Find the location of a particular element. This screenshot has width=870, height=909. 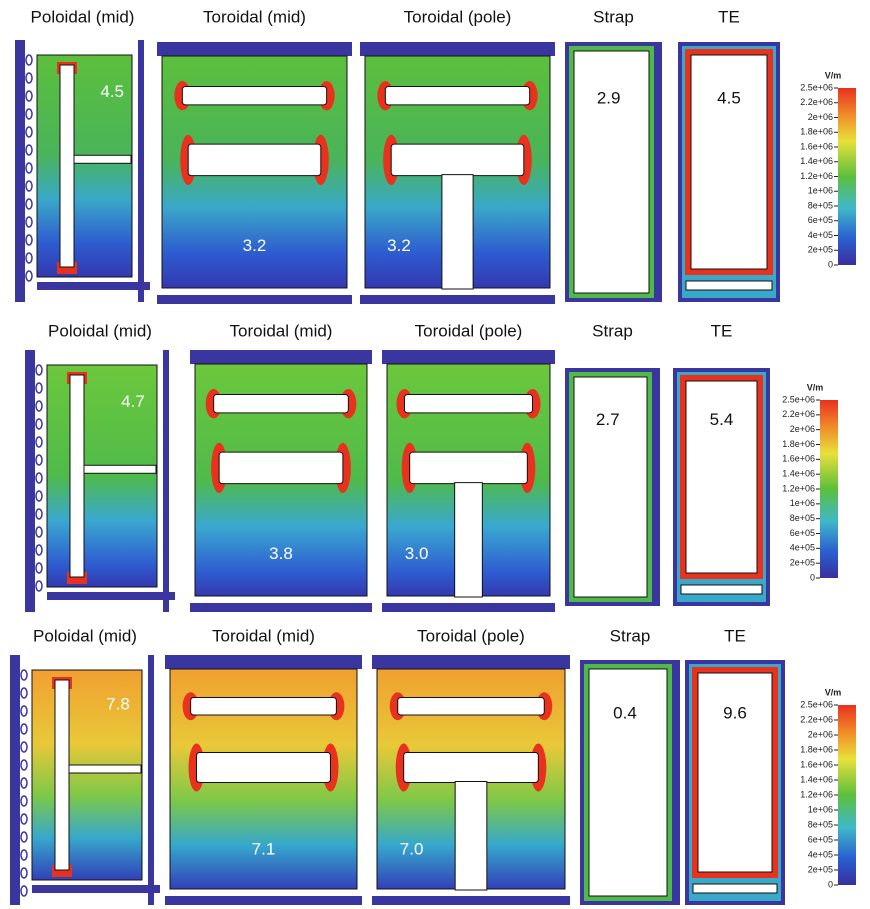

panel-title: Toroidal (pole) is located at coordinates (471, 635).